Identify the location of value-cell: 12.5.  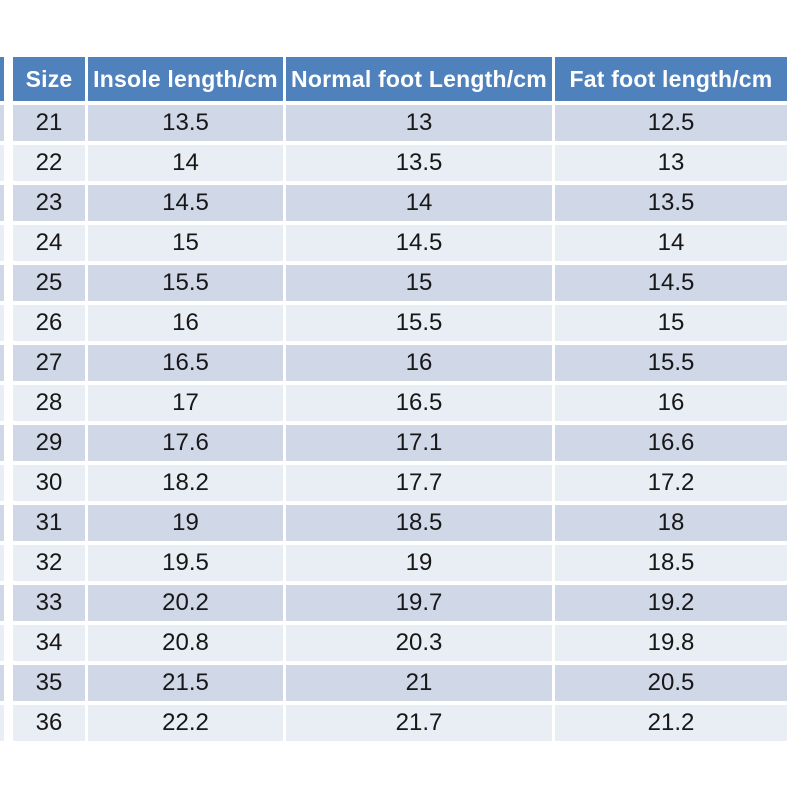
(671, 123).